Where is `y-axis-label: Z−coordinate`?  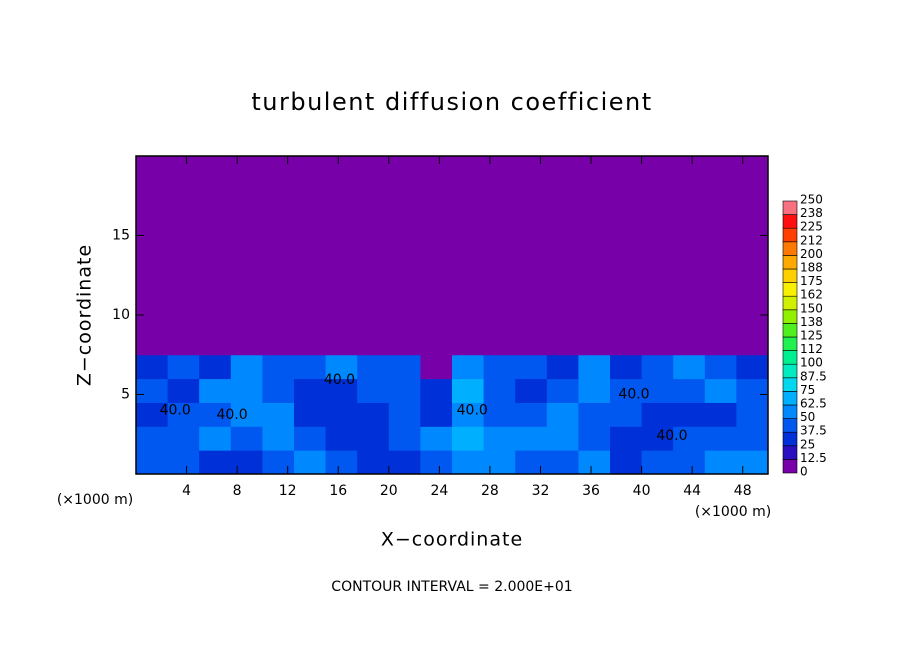
y-axis-label: Z−coordinate is located at coordinates (85, 315).